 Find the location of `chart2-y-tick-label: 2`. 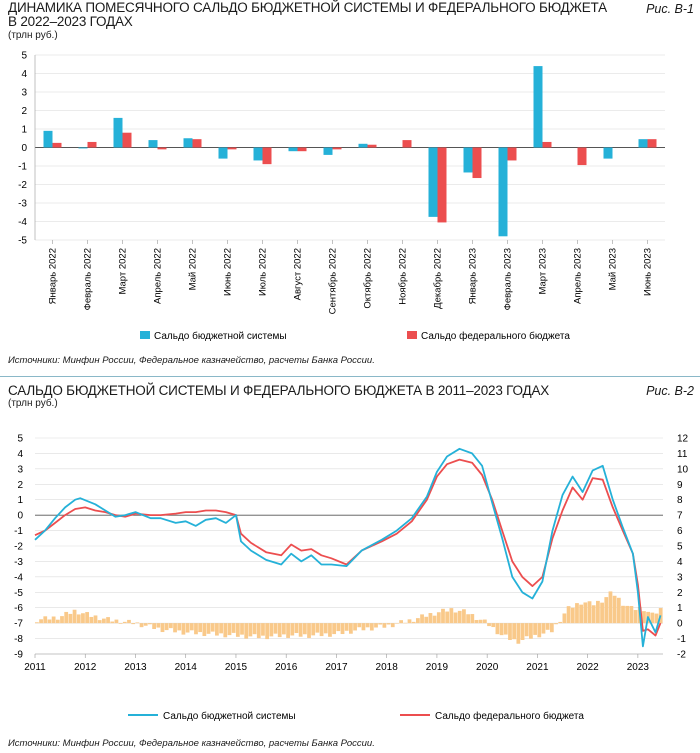

chart2-y-tick-label: 2 is located at coordinates (20, 485).